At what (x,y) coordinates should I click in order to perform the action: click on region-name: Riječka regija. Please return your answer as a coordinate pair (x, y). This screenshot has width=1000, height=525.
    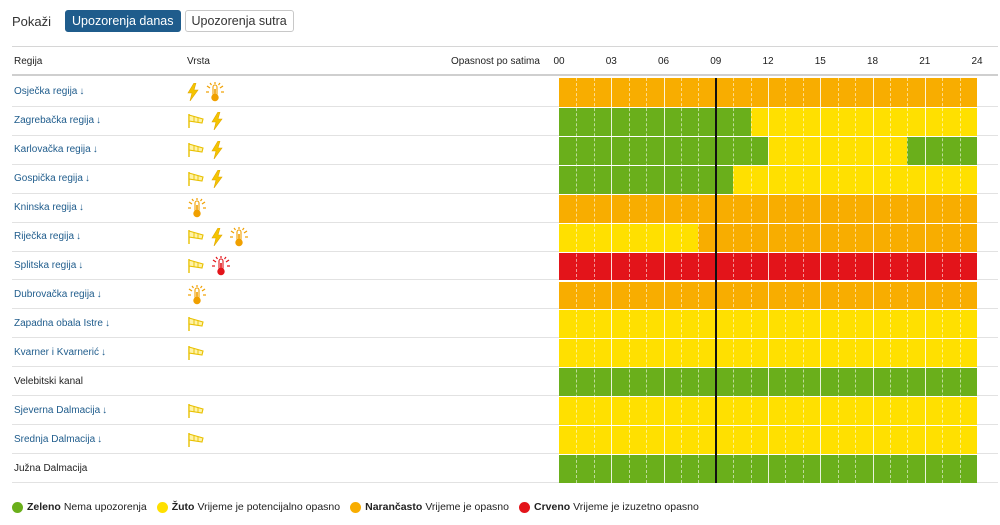
    Looking at the image, I should click on (44, 237).